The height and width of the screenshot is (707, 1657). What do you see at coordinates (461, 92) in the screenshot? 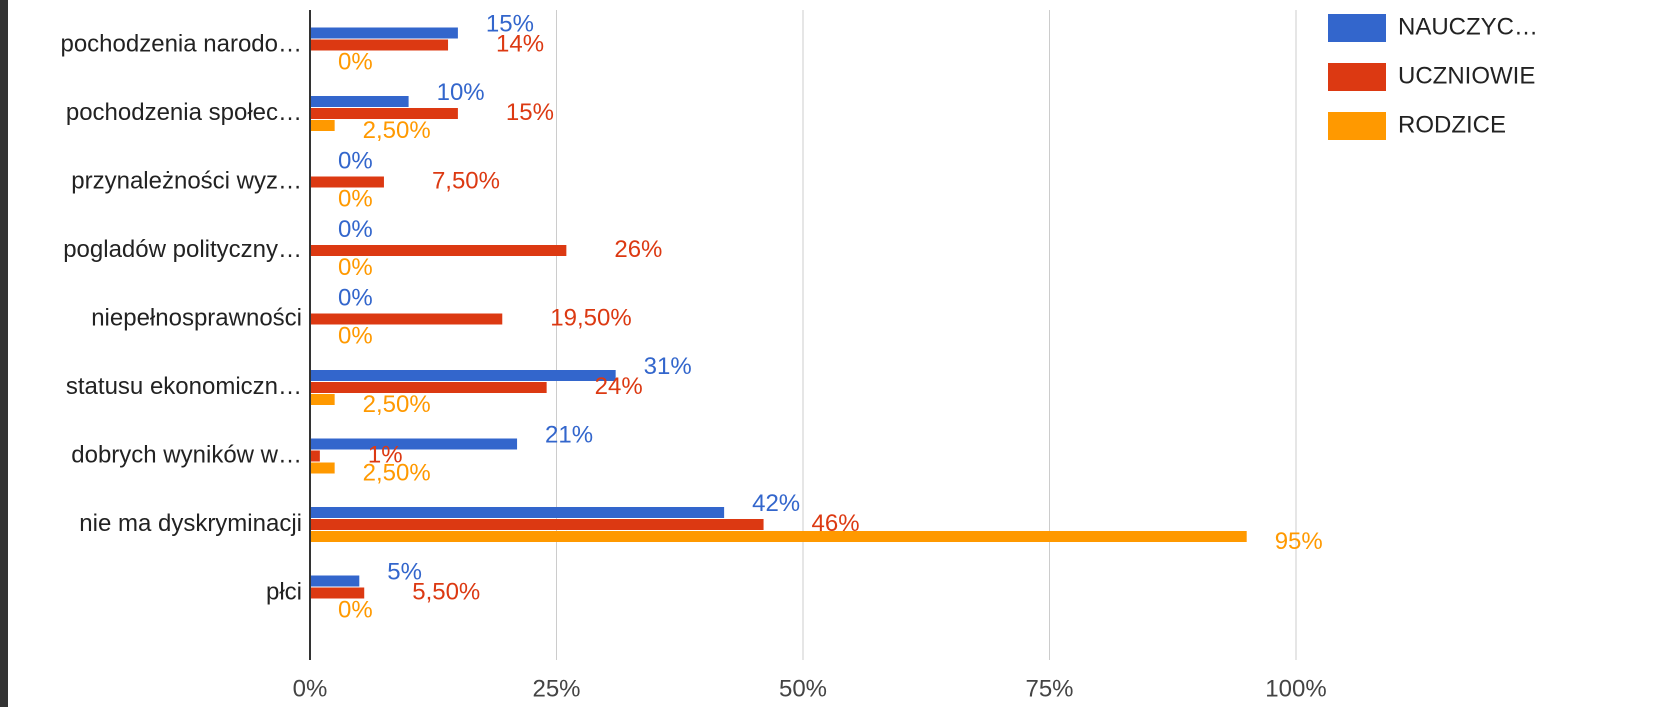
I see `value-label: 10%` at bounding box center [461, 92].